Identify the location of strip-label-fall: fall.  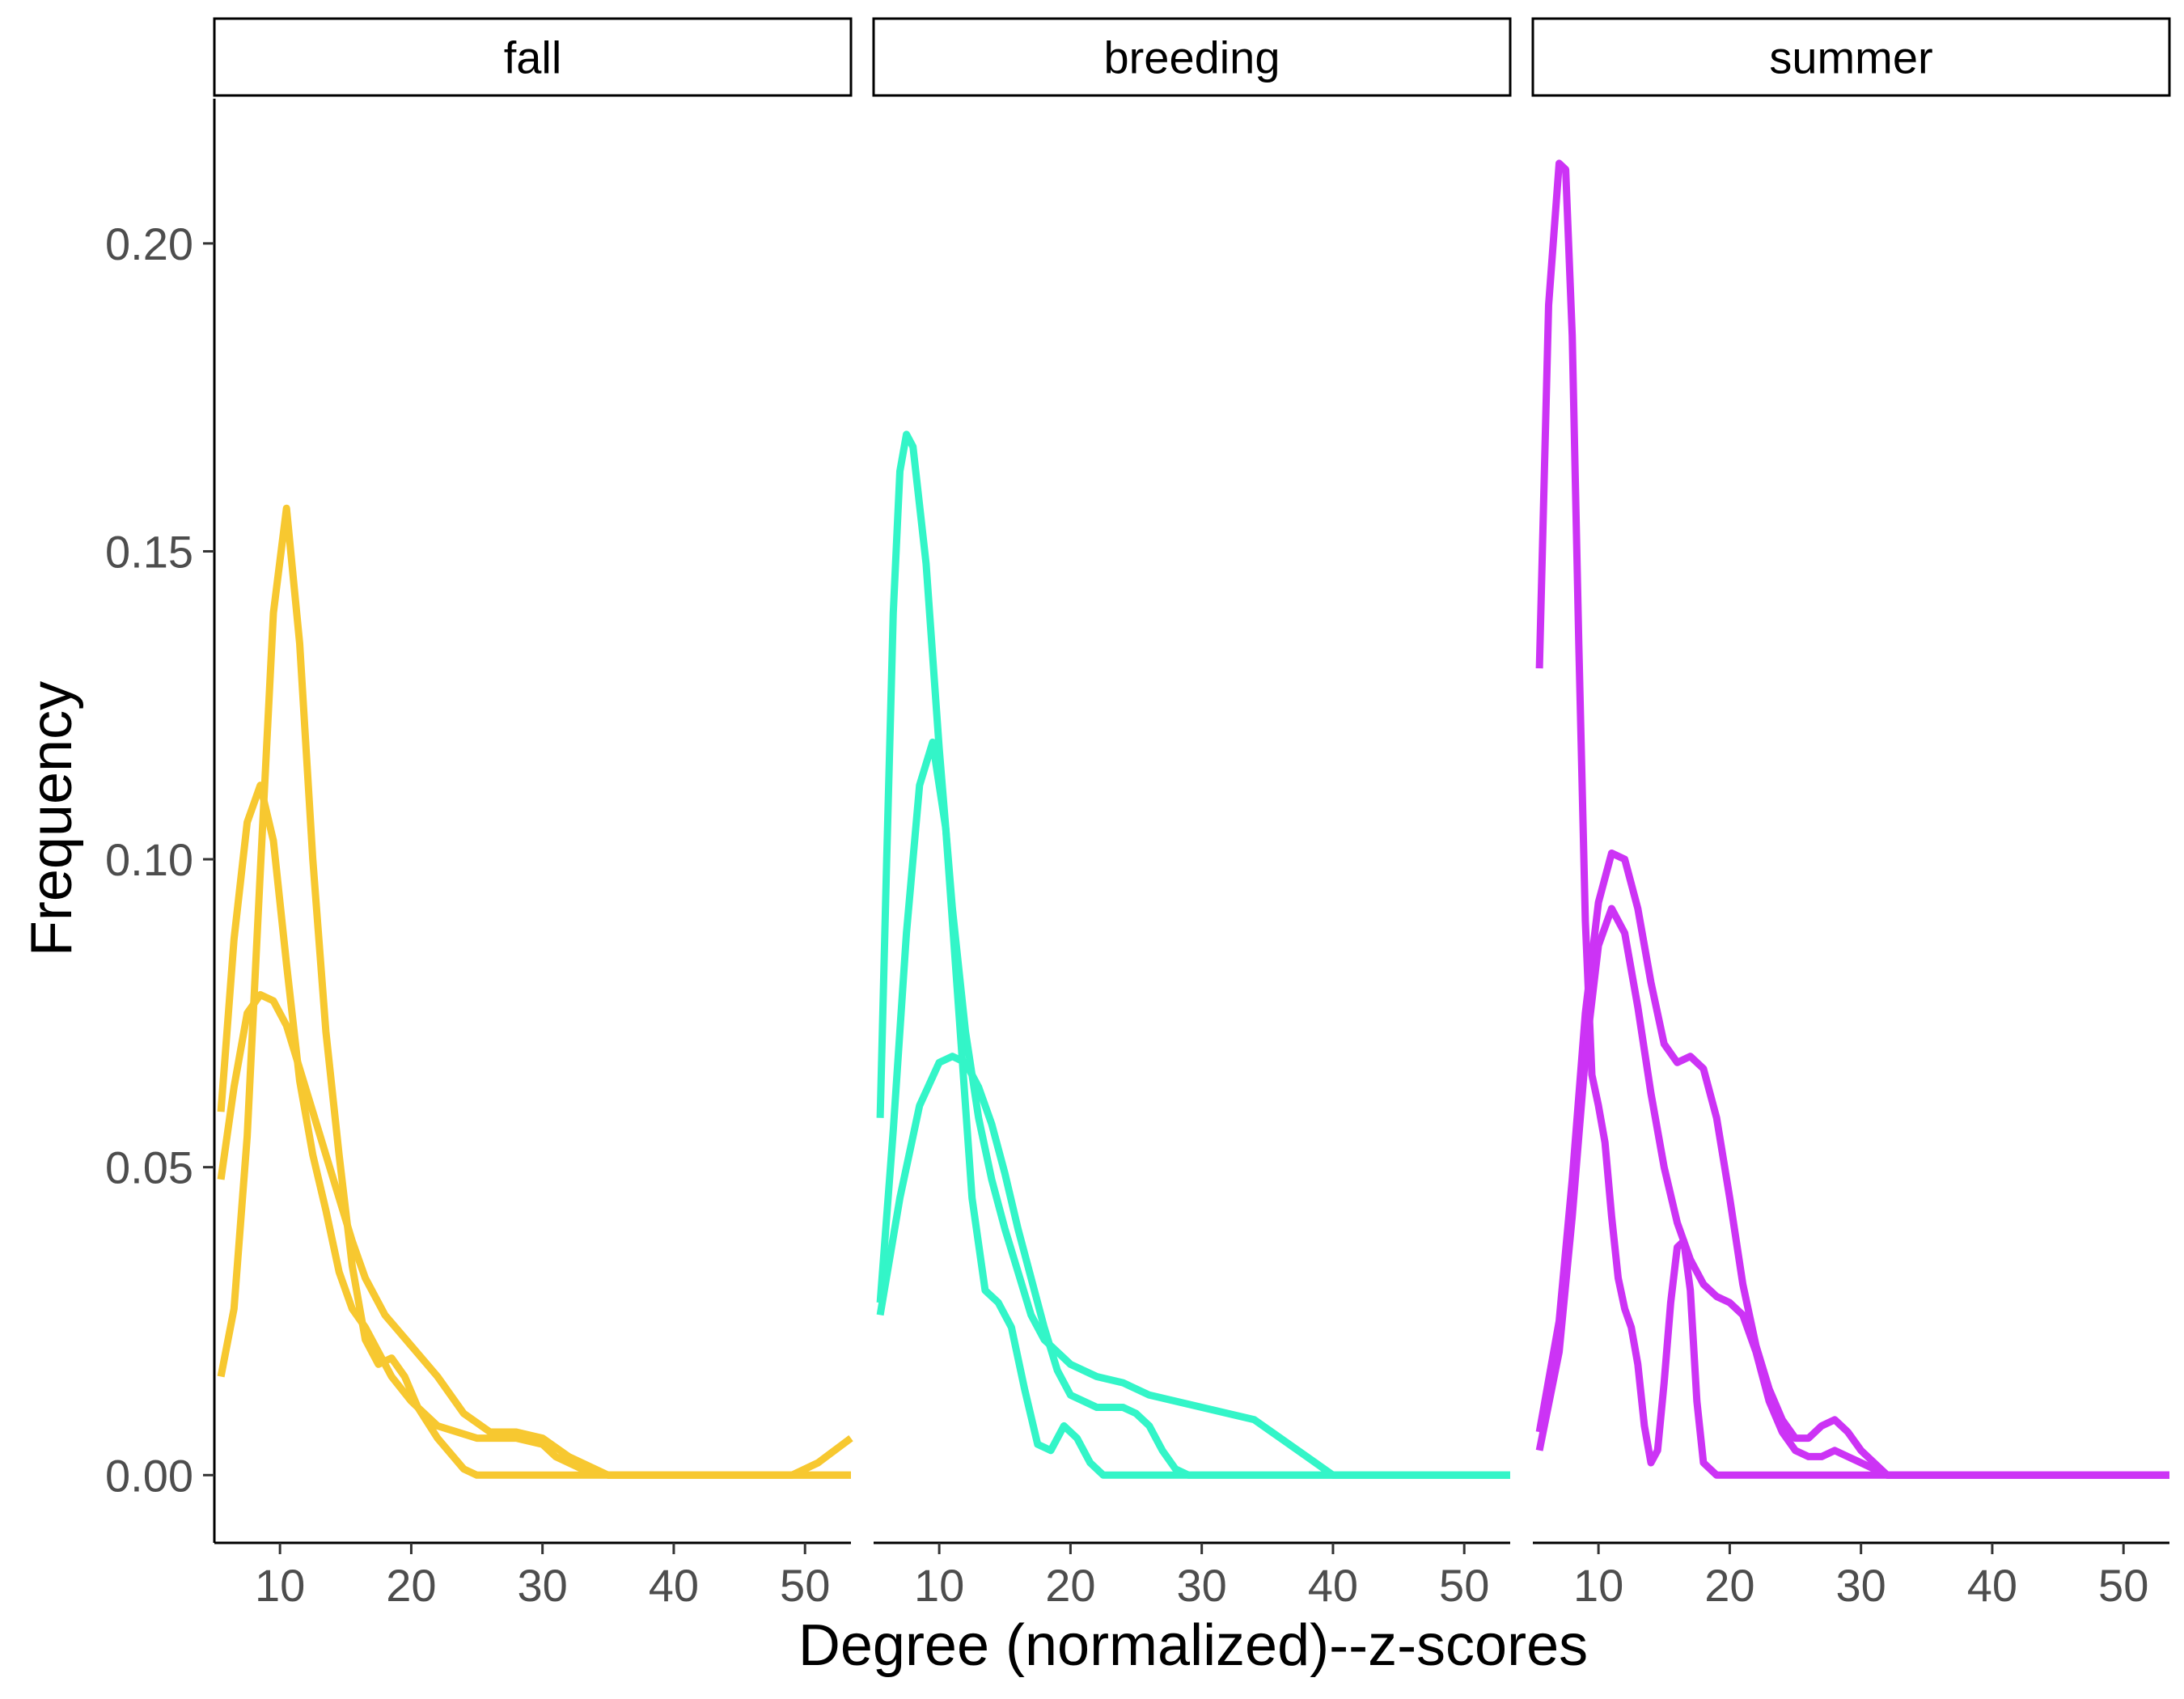
(533, 57).